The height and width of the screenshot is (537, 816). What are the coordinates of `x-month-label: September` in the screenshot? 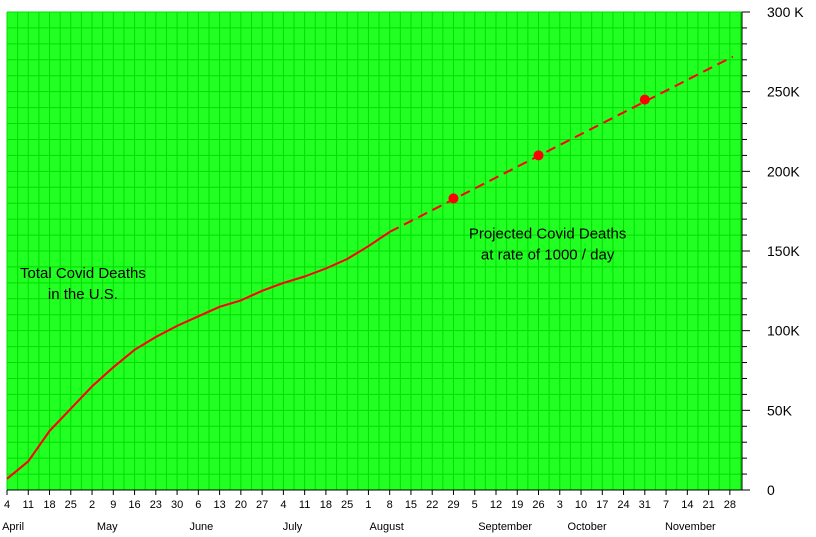 It's located at (505, 527).